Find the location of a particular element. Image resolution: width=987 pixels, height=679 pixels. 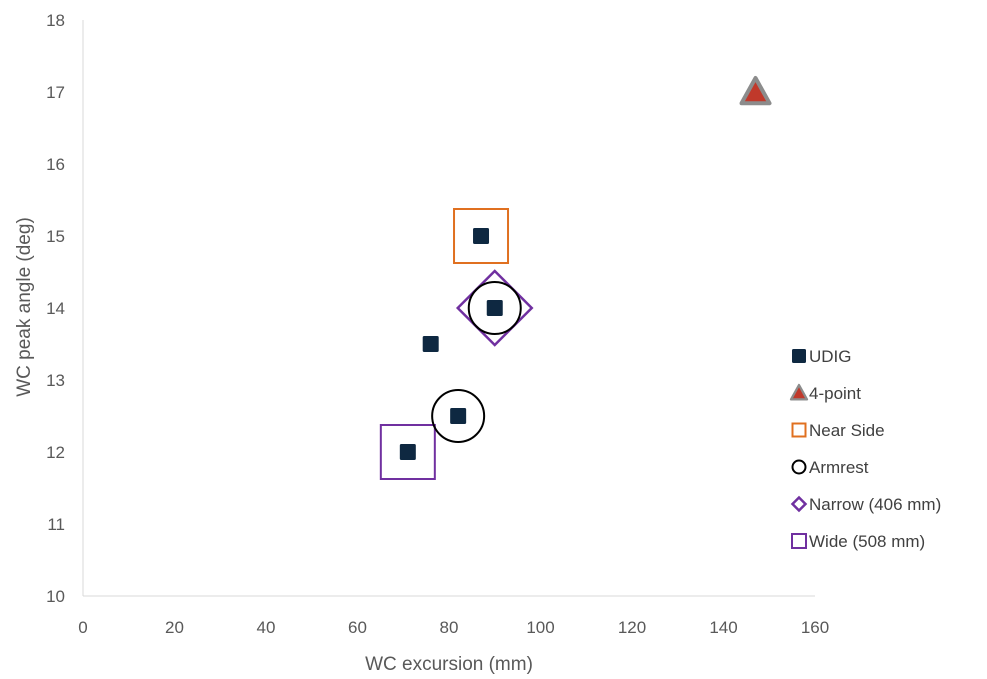

x-tick-label: 40 is located at coordinates (266, 627).